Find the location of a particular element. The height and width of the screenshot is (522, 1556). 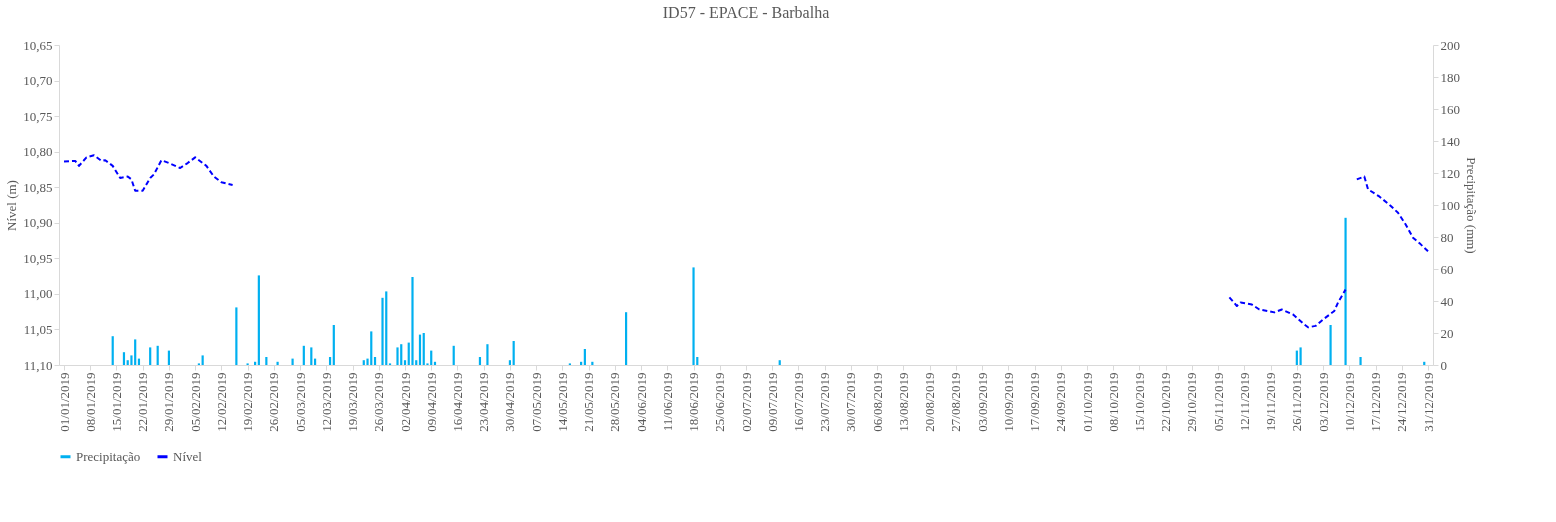

y2-tick-label: 180 is located at coordinates (1450, 77).